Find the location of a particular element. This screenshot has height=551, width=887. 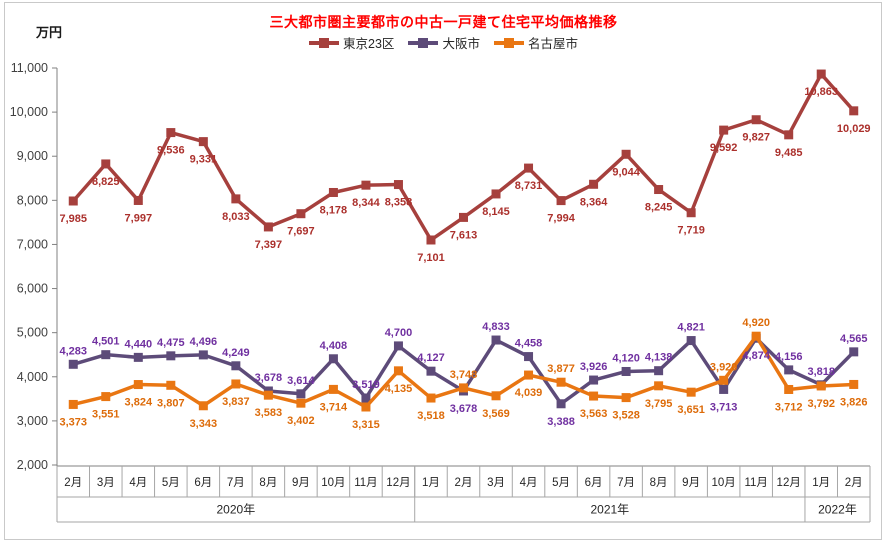

data-label: 4,120 is located at coordinates (626, 358).